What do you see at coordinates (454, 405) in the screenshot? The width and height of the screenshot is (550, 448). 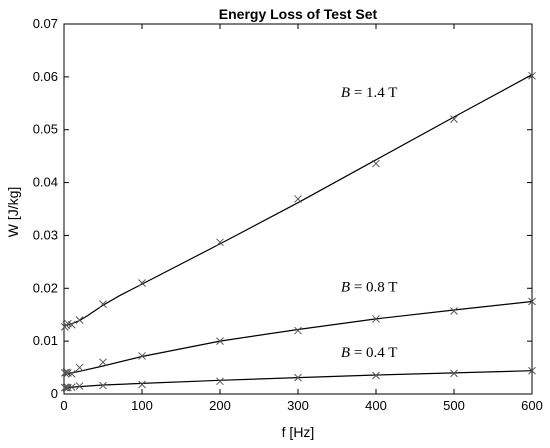 I see `x-tick-label: 500` at bounding box center [454, 405].